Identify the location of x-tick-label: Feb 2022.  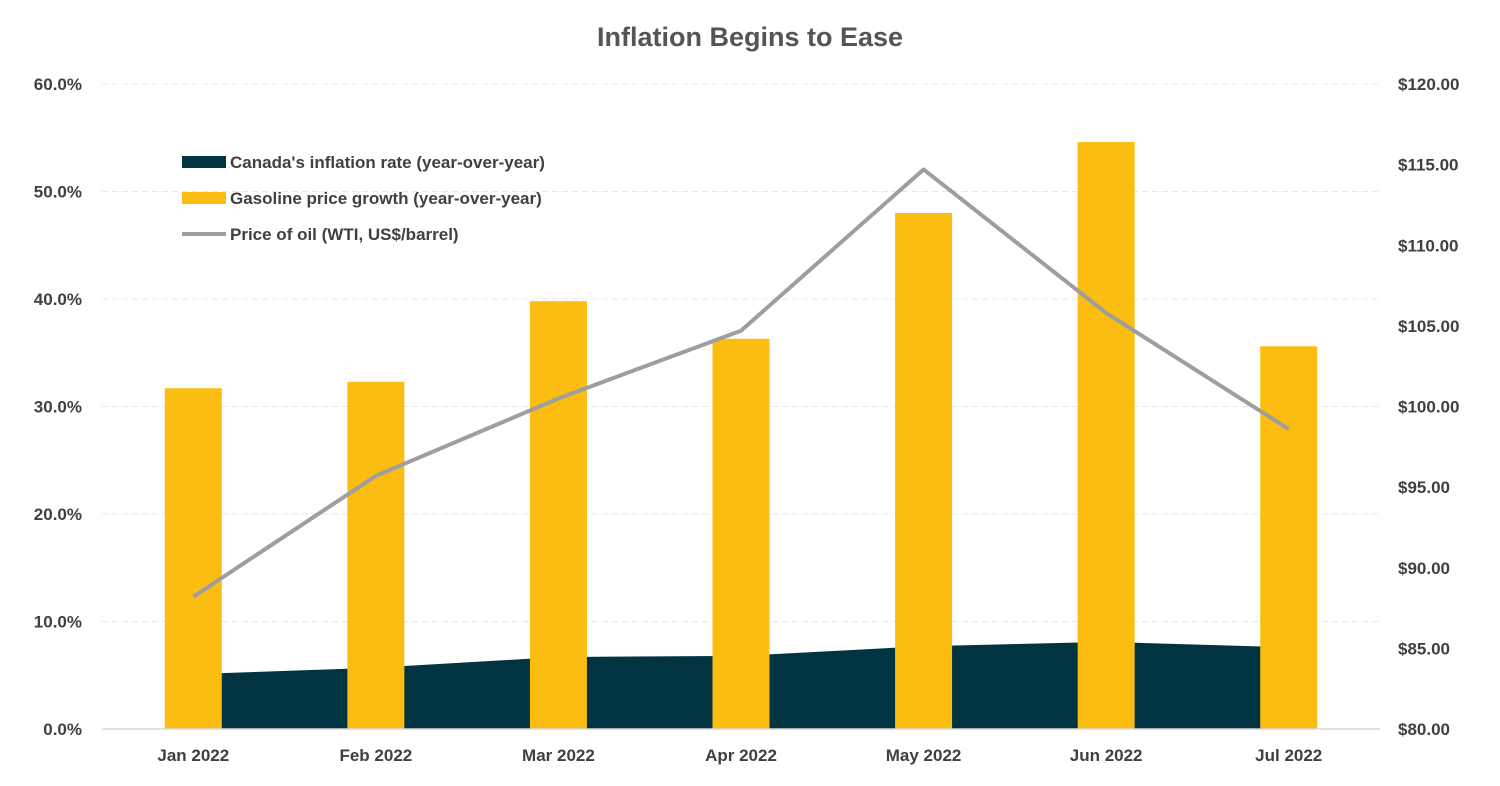
(375, 755).